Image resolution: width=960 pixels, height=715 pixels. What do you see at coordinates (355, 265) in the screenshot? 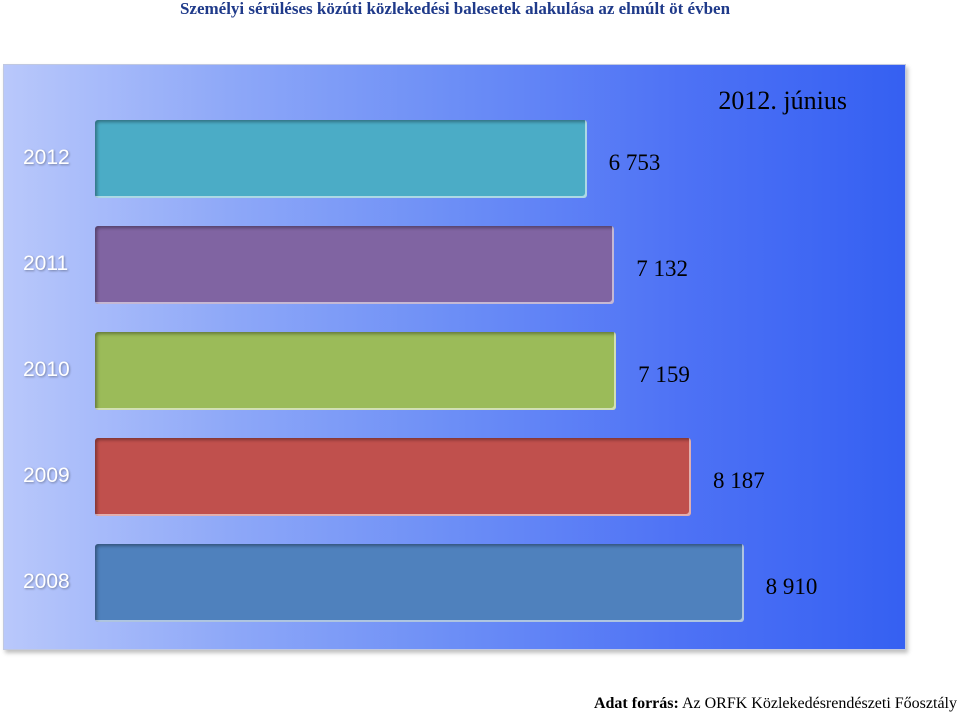
I see `bar-2011` at bounding box center [355, 265].